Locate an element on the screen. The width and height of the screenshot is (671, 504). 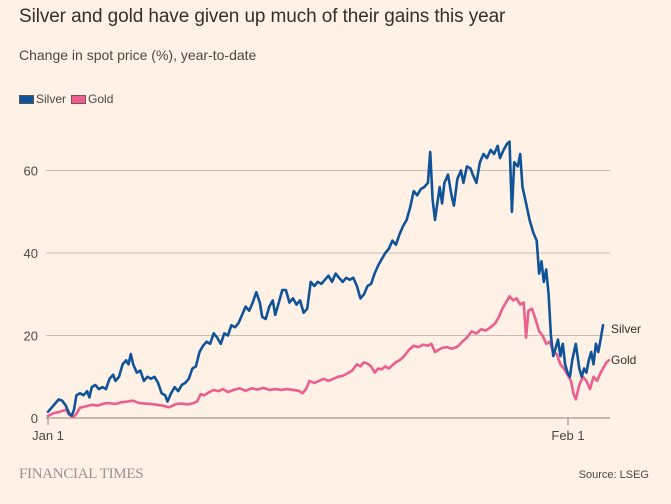
y-tick-label-60: 60 is located at coordinates (31, 171).